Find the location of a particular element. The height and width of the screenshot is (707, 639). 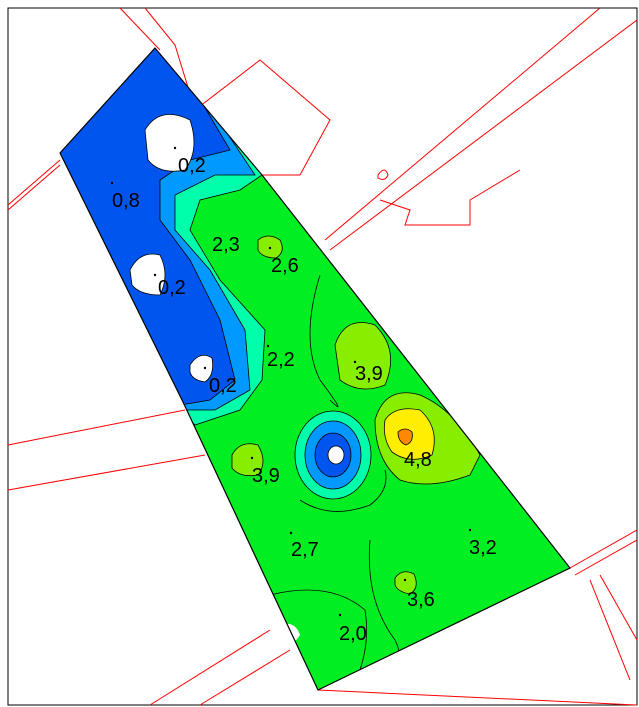

value-label: 2,7 is located at coordinates (305, 550).